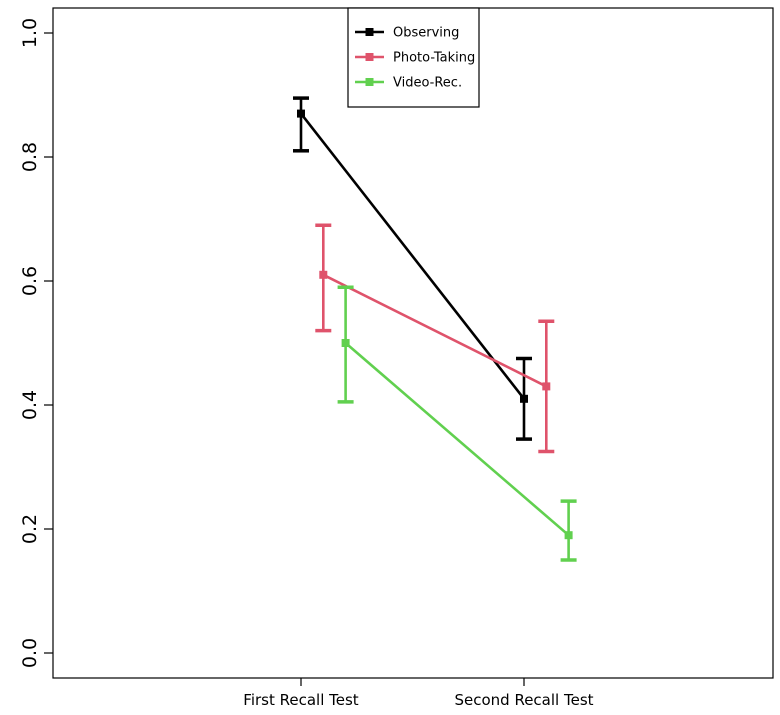 This screenshot has height=715, width=780. Describe the element at coordinates (30, 529) in the screenshot. I see `y-tick-label: 0.2` at that location.